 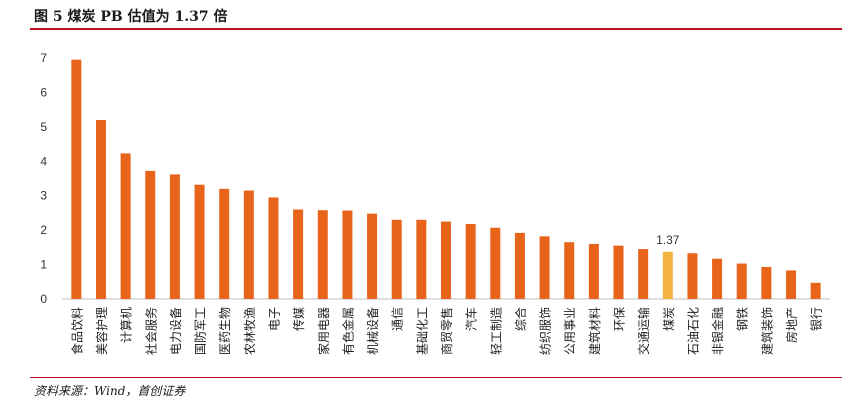 I want to click on category-label: 纺织服饰, so click(x=546, y=331).